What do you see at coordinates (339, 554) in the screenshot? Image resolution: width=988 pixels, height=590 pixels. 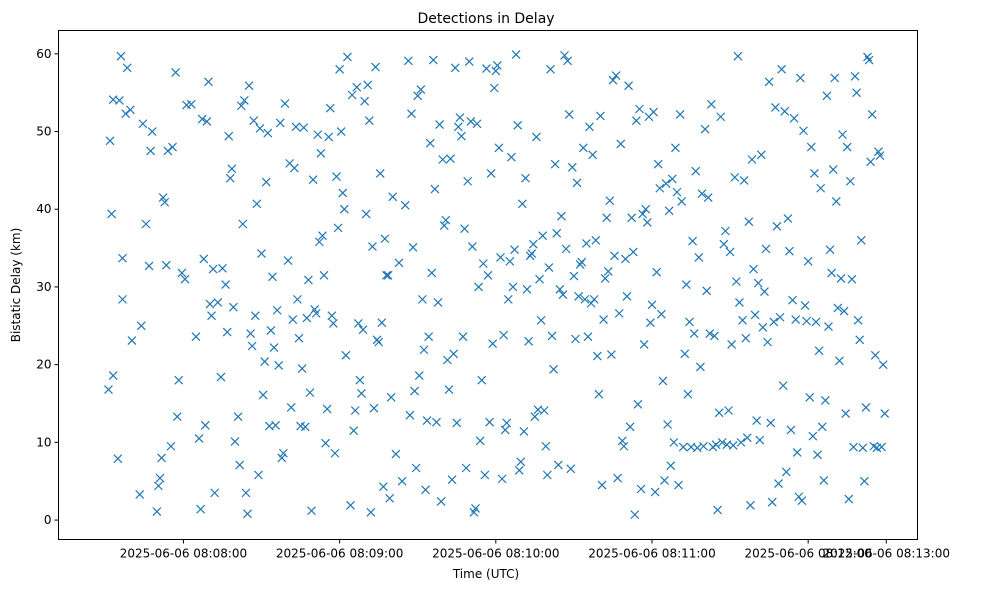 I see `x-tick-label: 2025-06-06 08:09:00` at bounding box center [339, 554].